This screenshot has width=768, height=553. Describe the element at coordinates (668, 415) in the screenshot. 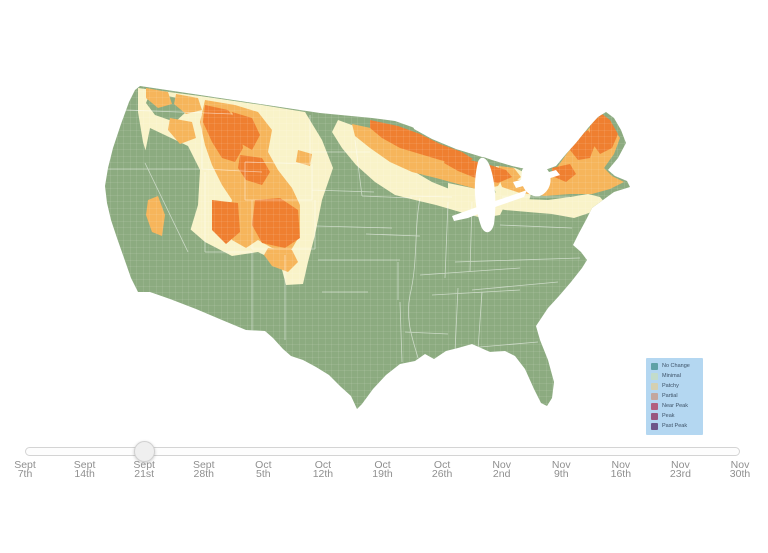

I see `legend-item-label: Peak` at that location.